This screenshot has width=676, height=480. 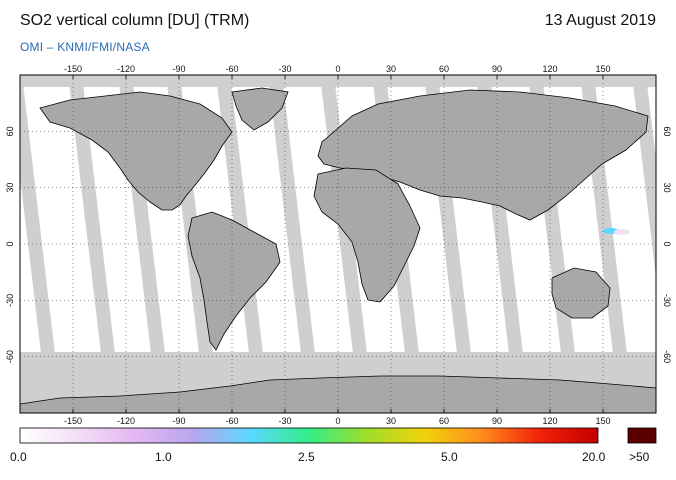 I want to click on land-south-america, so click(x=234, y=281).